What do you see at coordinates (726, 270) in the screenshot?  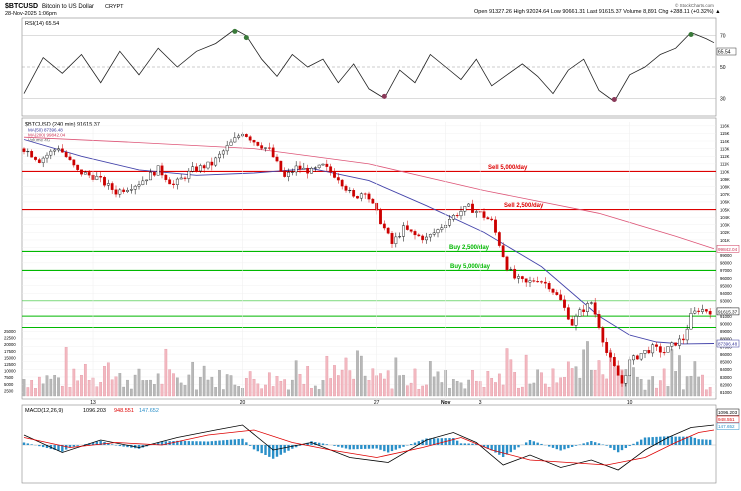 I see `price-tick-label: 97000` at bounding box center [726, 270].